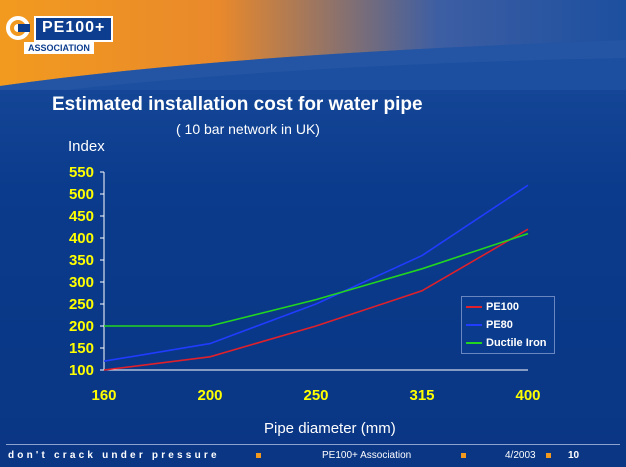 This screenshot has height=467, width=626. I want to click on series-line-ductile-iron, so click(316, 279).